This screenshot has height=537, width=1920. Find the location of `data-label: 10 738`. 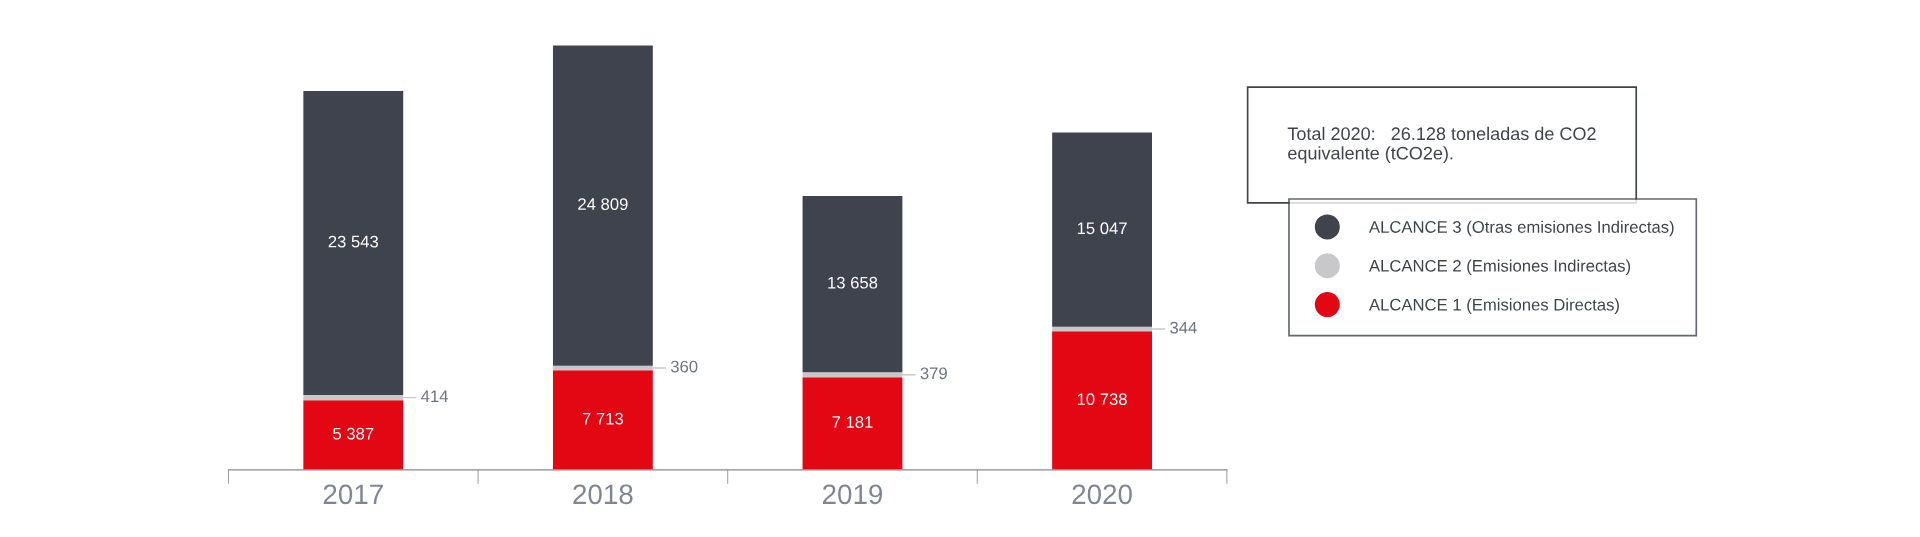

data-label: 10 738 is located at coordinates (1102, 399).